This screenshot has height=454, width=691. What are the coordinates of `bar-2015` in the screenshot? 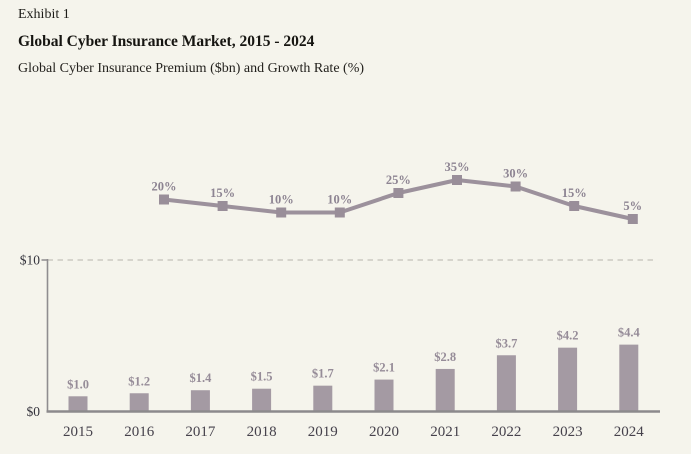 It's located at (78, 404).